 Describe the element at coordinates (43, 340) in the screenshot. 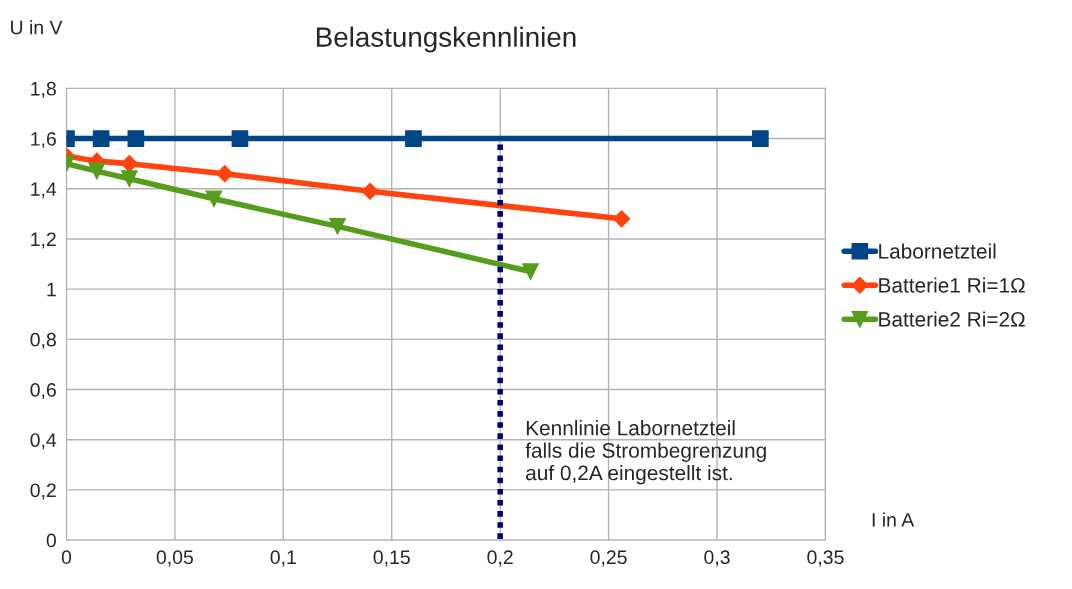

I see `y-tick-label: 0,8` at that location.